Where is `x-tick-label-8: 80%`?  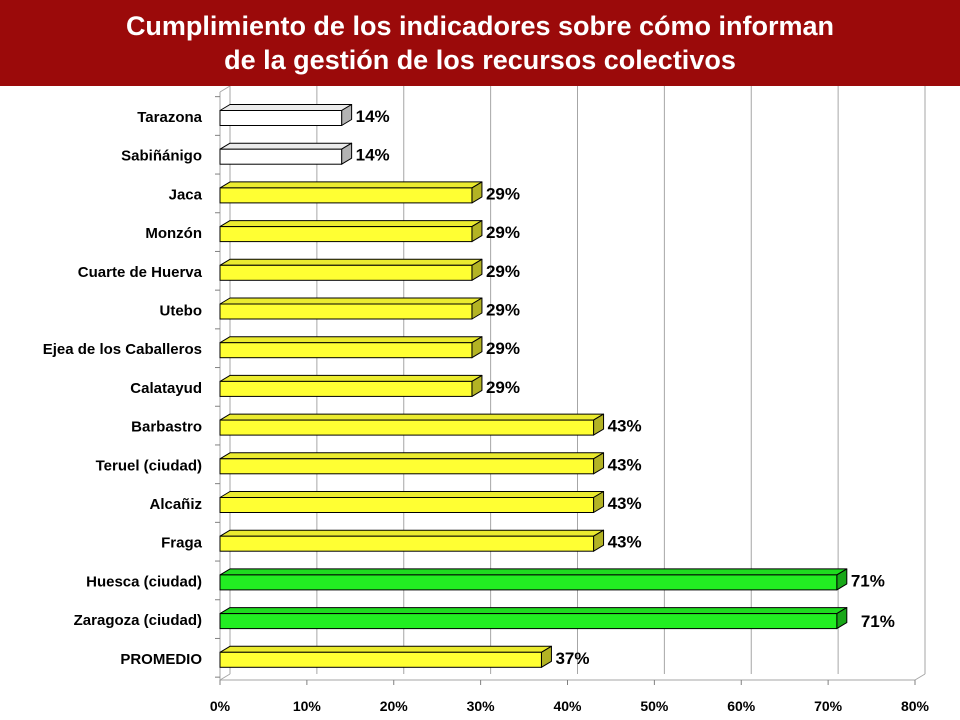 x-tick-label-8: 80% is located at coordinates (915, 706).